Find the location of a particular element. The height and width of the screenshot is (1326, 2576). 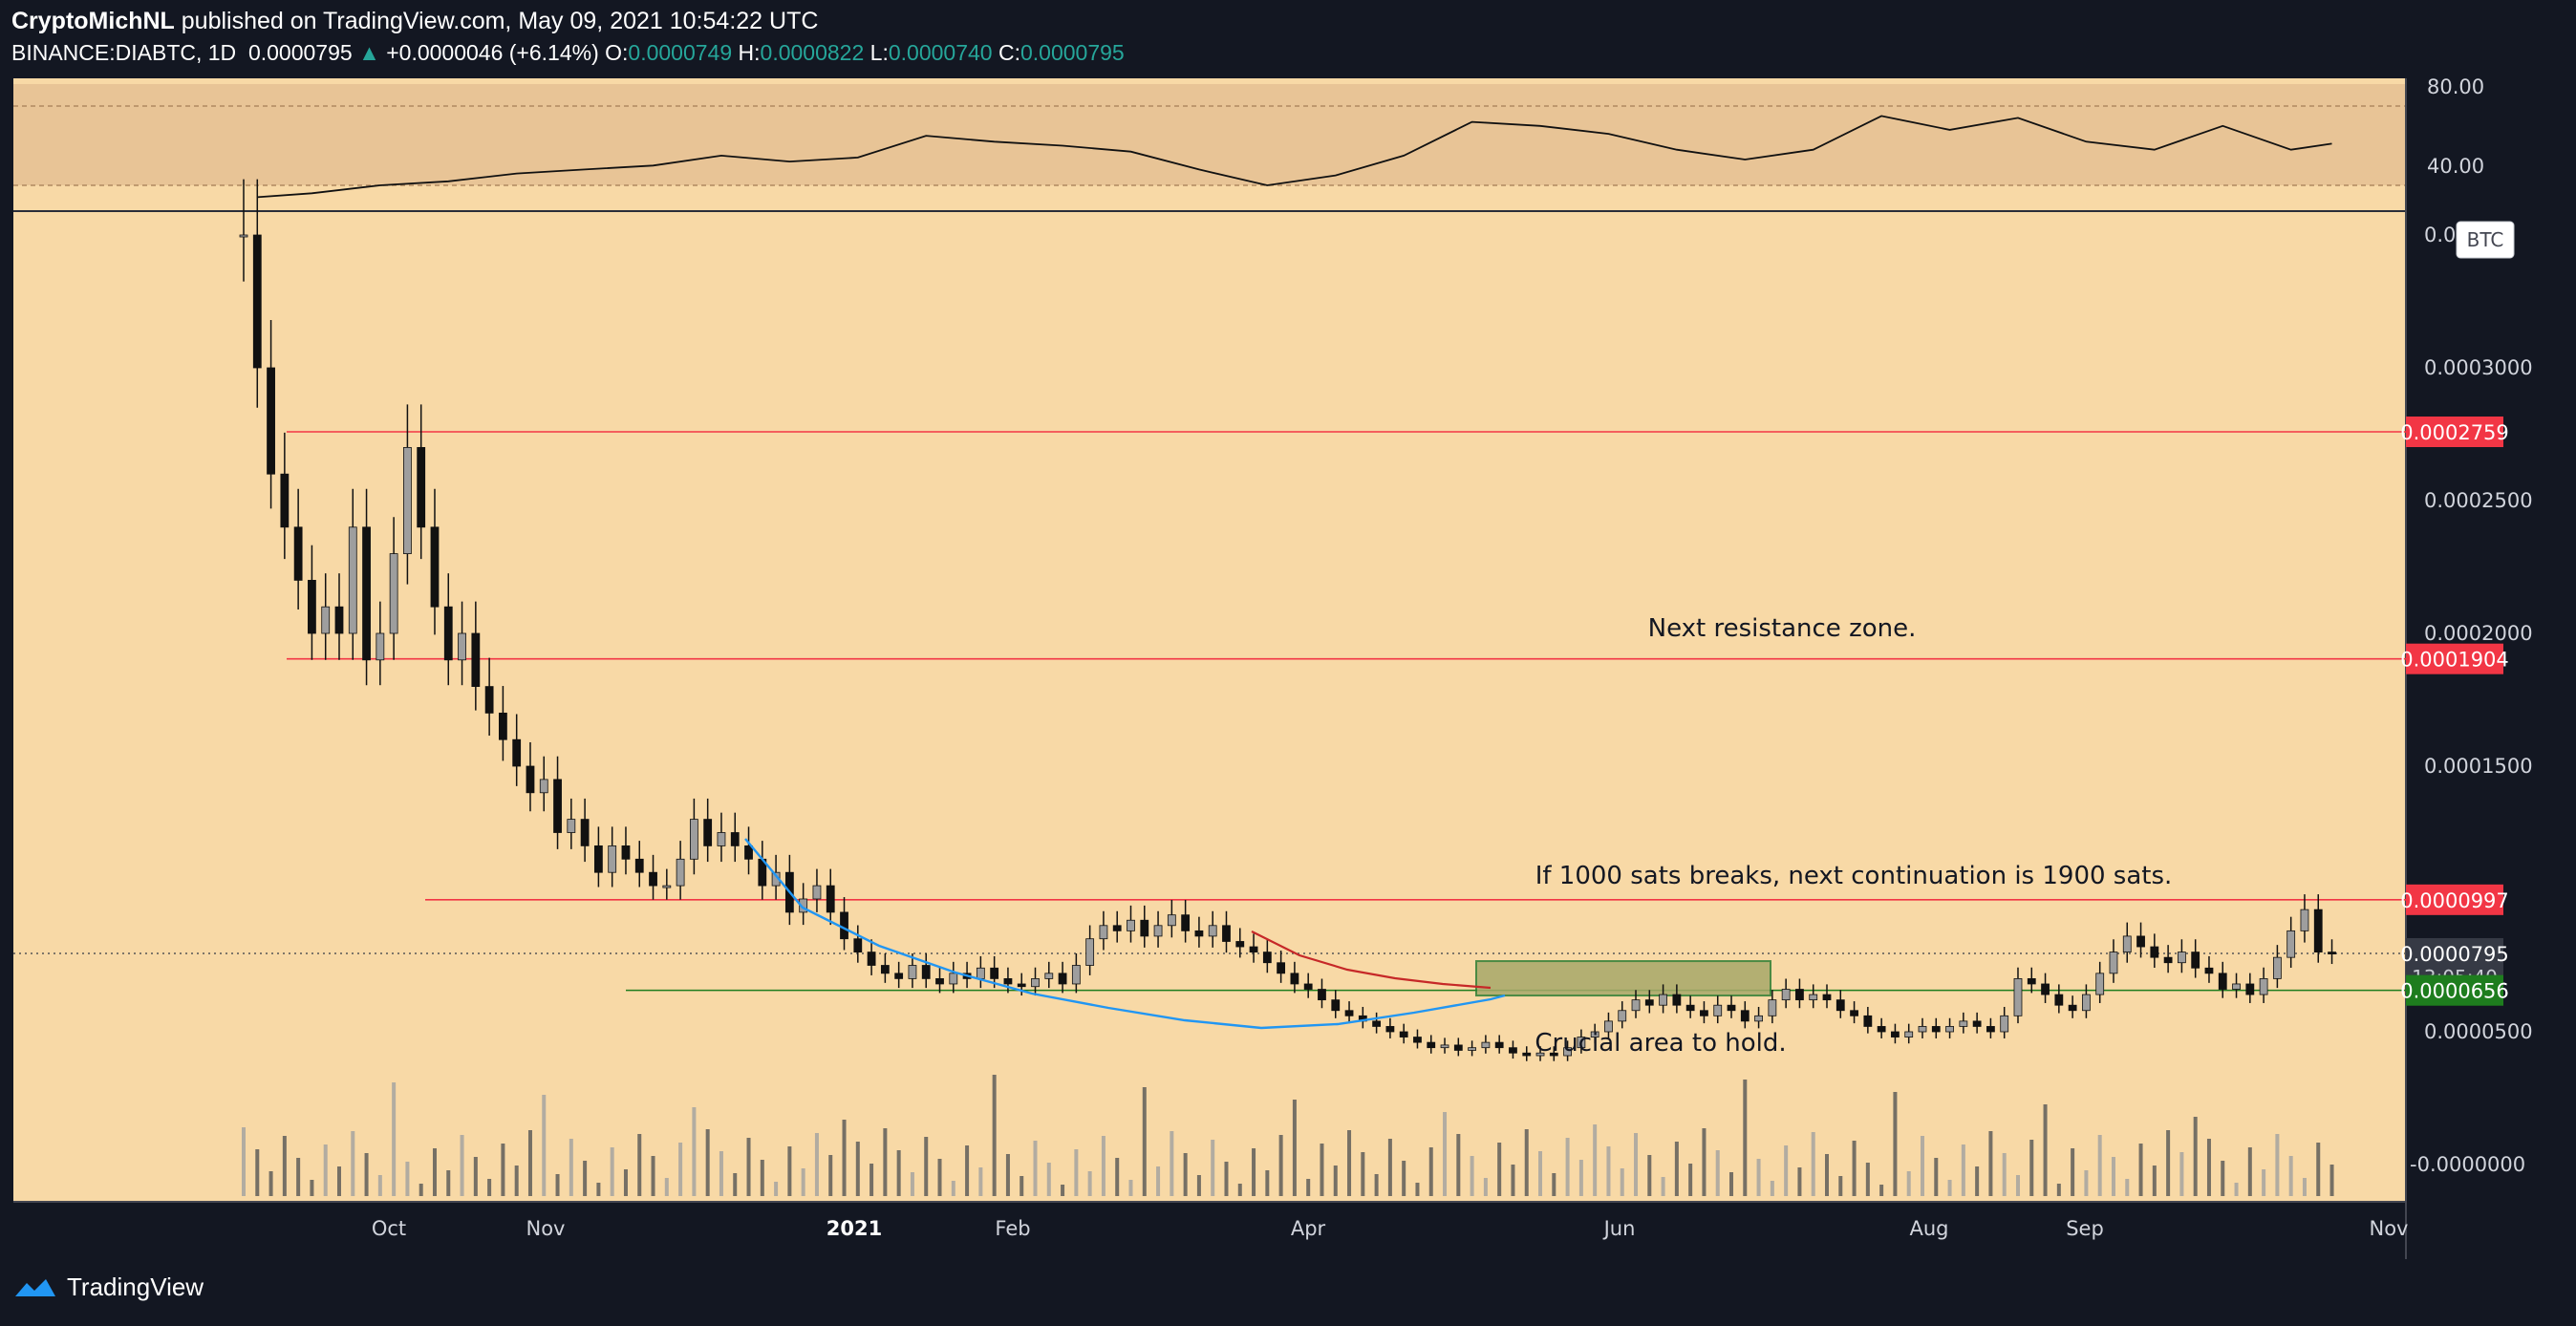

y-tick-zero: -0.0000000 is located at coordinates (2467, 1164).